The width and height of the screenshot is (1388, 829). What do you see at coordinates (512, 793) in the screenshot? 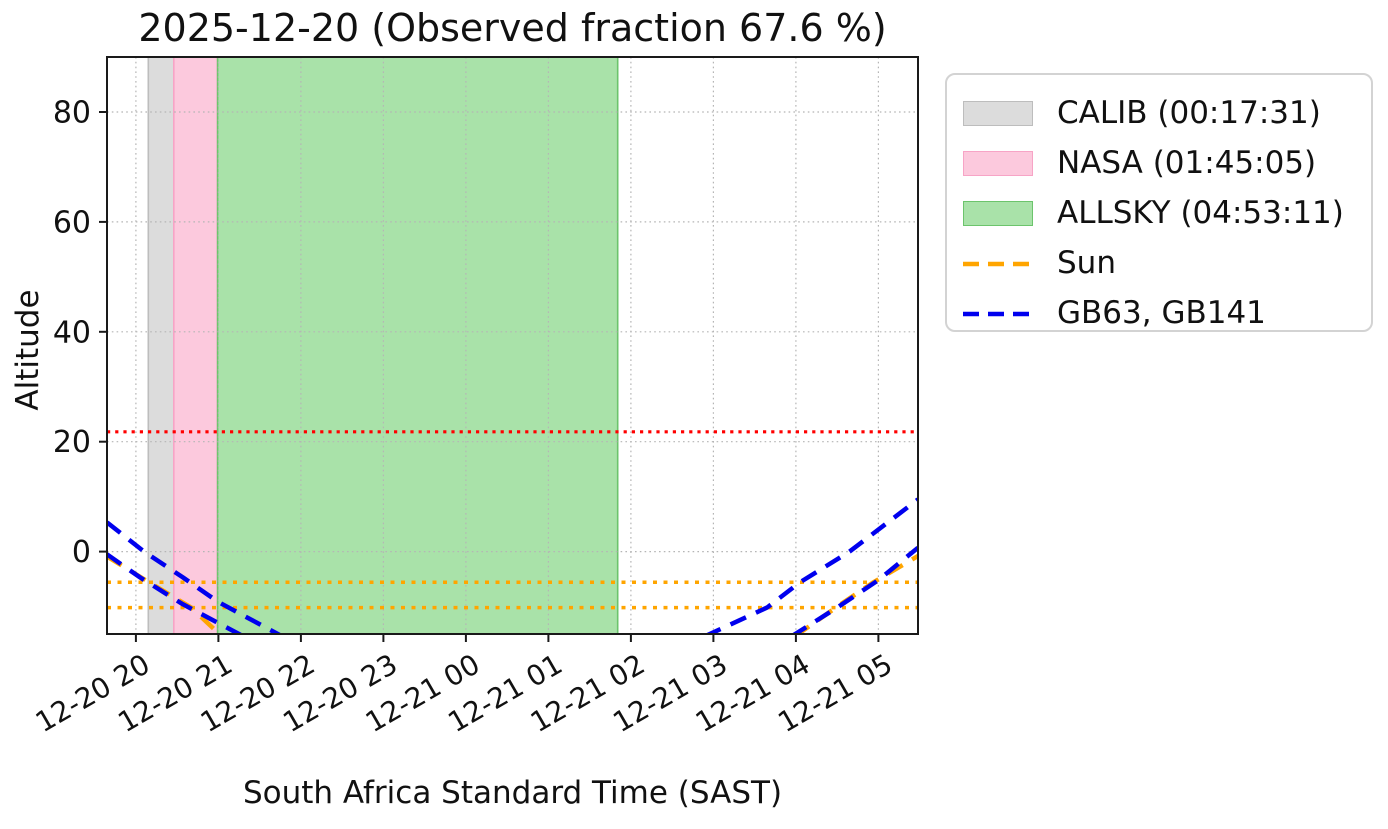
I see `x-axis-label: South Africa Standard Time (SAST)` at bounding box center [512, 793].